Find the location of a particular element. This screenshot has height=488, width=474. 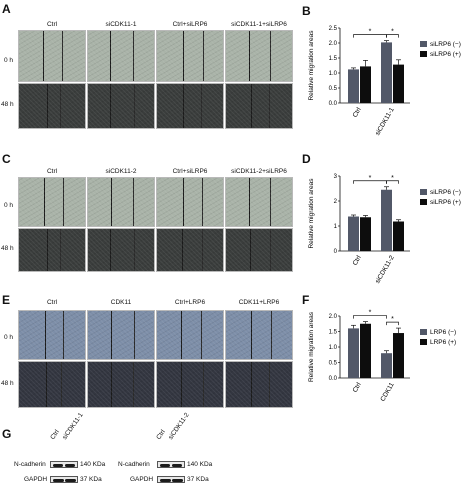

y-tick-label: 2 is located at coordinates (336, 202).